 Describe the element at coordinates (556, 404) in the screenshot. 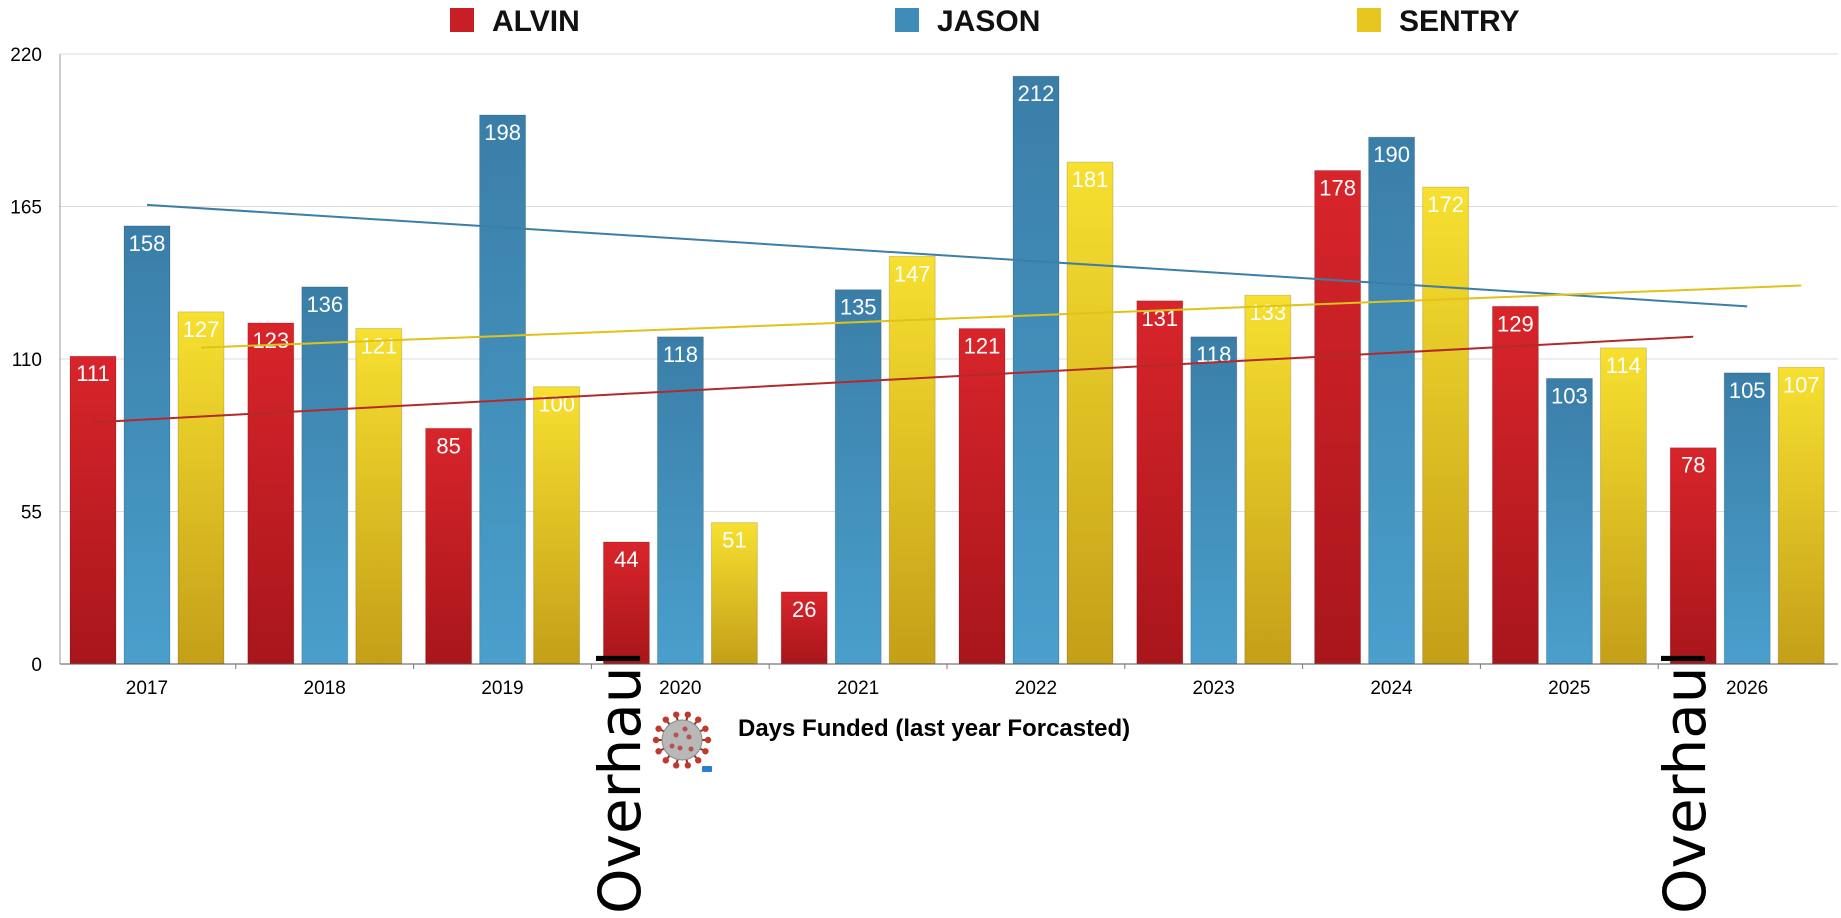

I see `data-label-sentry-2019: 100` at that location.